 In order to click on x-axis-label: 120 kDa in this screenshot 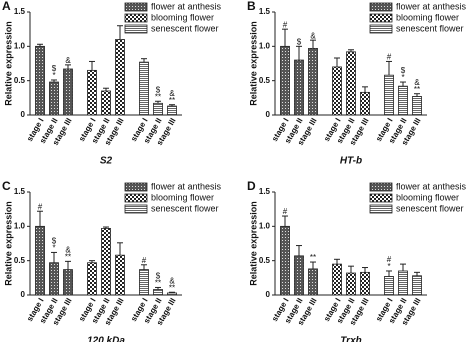, I will do `click(106, 339)`.